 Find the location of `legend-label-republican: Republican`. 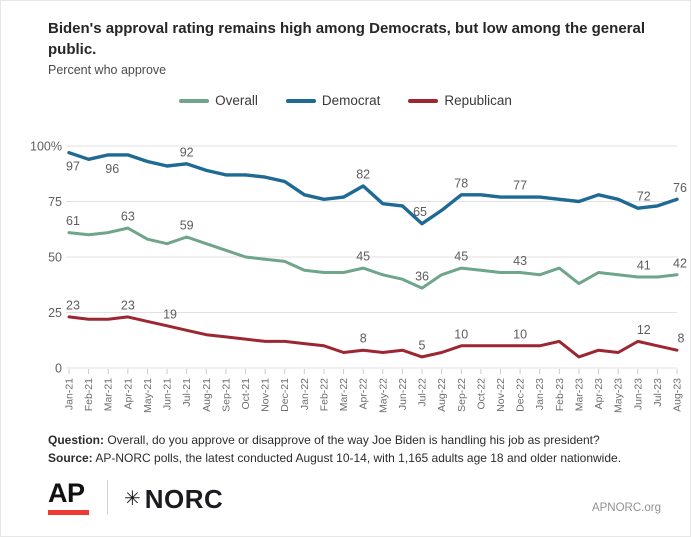

legend-label-republican: Republican is located at coordinates (478, 100).